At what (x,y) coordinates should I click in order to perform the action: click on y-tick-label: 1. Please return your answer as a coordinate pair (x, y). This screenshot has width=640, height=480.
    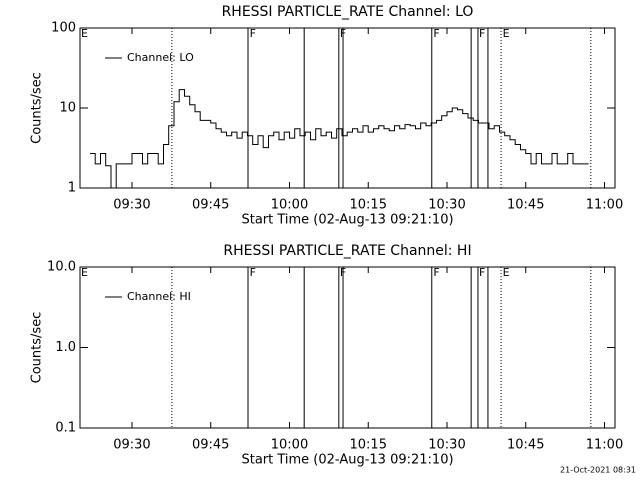
    Looking at the image, I should click on (72, 188).